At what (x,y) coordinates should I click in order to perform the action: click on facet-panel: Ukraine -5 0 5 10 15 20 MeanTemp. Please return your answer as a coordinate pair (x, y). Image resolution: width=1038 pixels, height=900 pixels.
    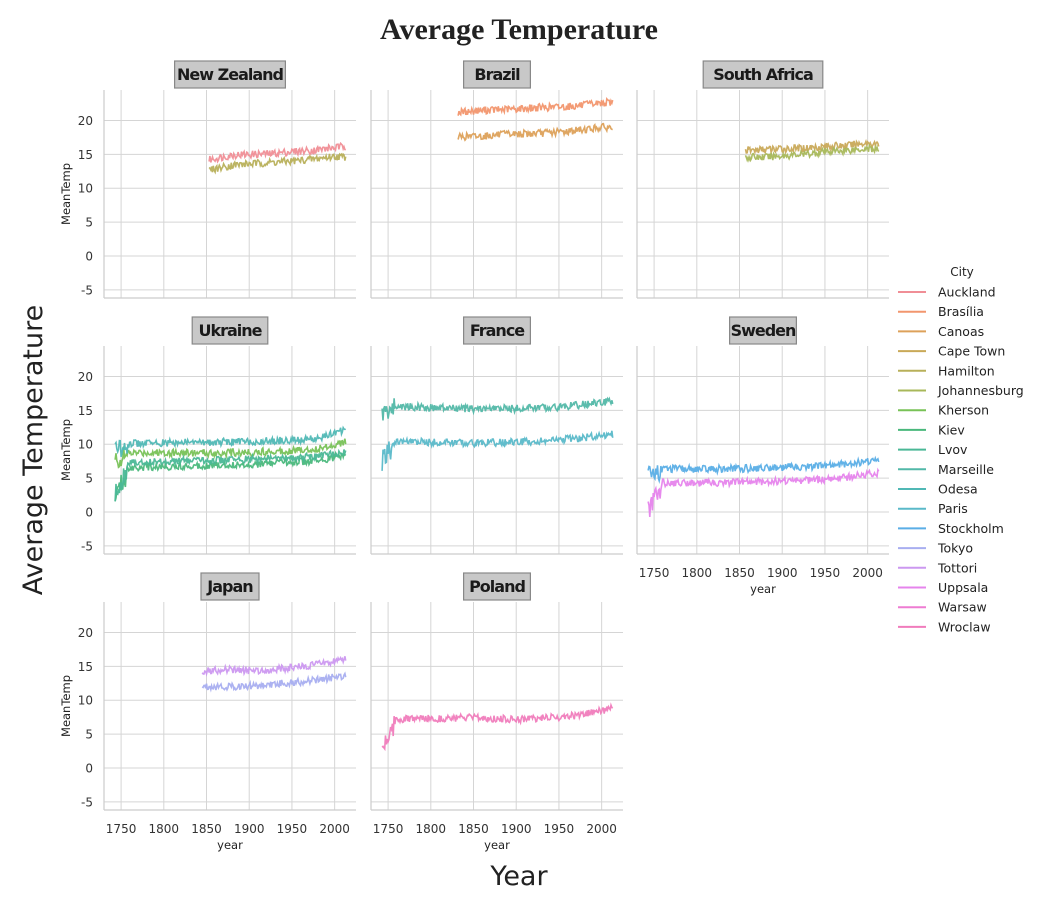
    Looking at the image, I should click on (207, 435).